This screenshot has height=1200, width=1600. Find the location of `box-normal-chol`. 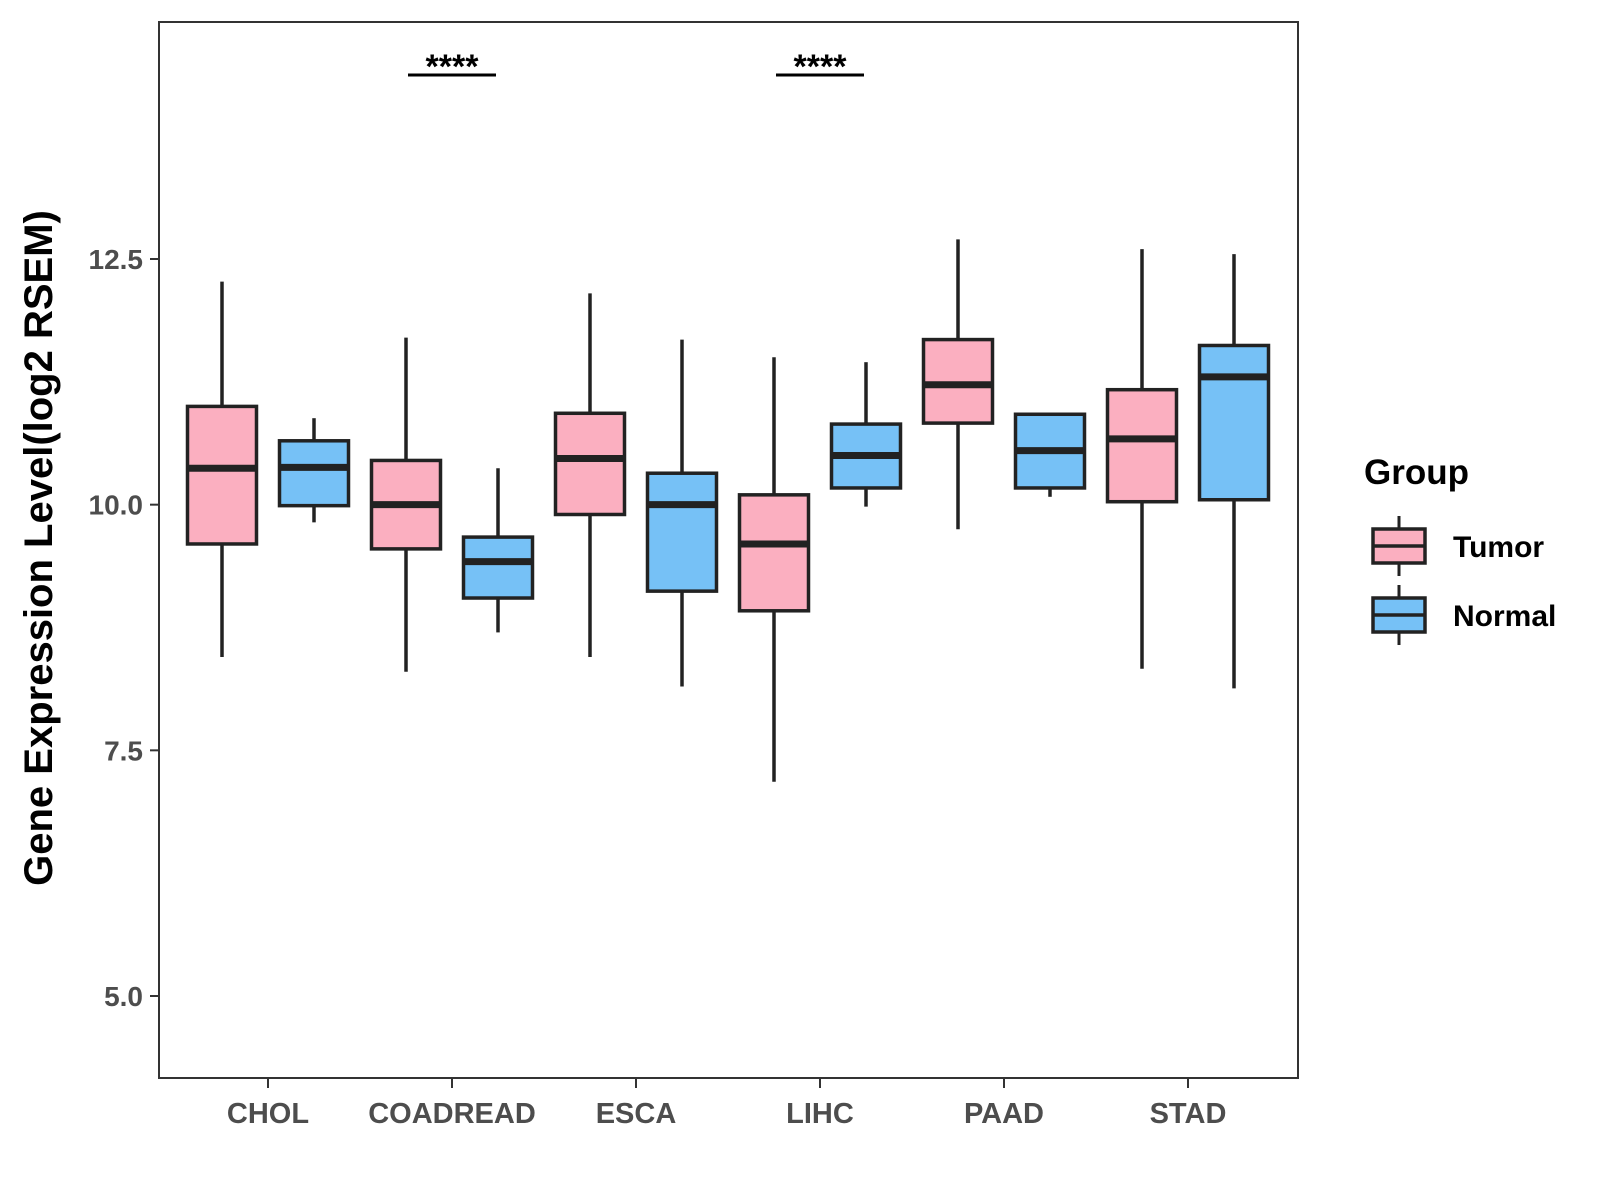

box-normal-chol is located at coordinates (314, 470).